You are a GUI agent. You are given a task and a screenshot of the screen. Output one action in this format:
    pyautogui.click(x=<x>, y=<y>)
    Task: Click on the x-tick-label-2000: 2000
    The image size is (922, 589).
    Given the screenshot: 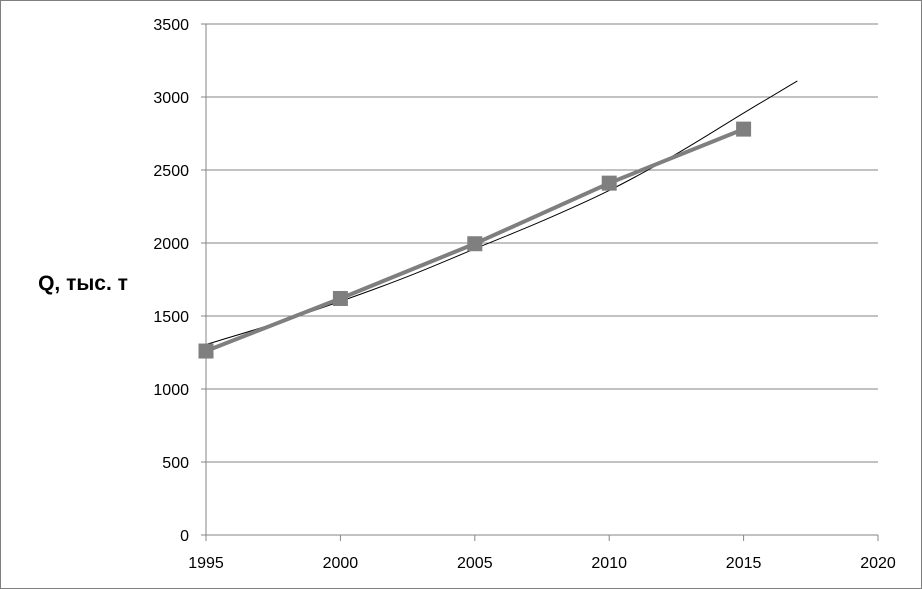 What is the action you would take?
    pyautogui.click(x=341, y=563)
    